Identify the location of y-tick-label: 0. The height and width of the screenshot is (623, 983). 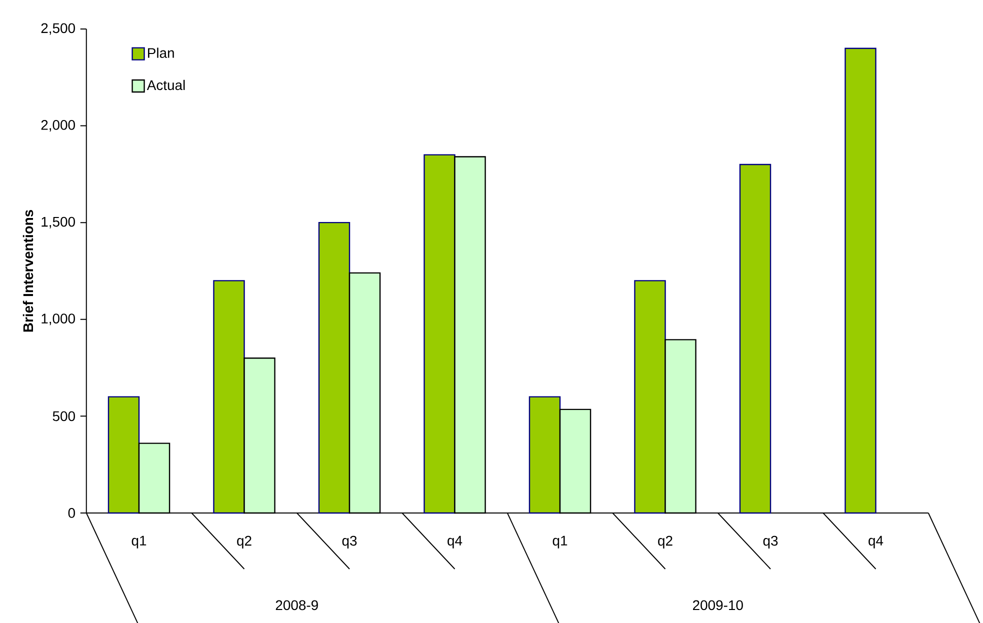
(71, 513).